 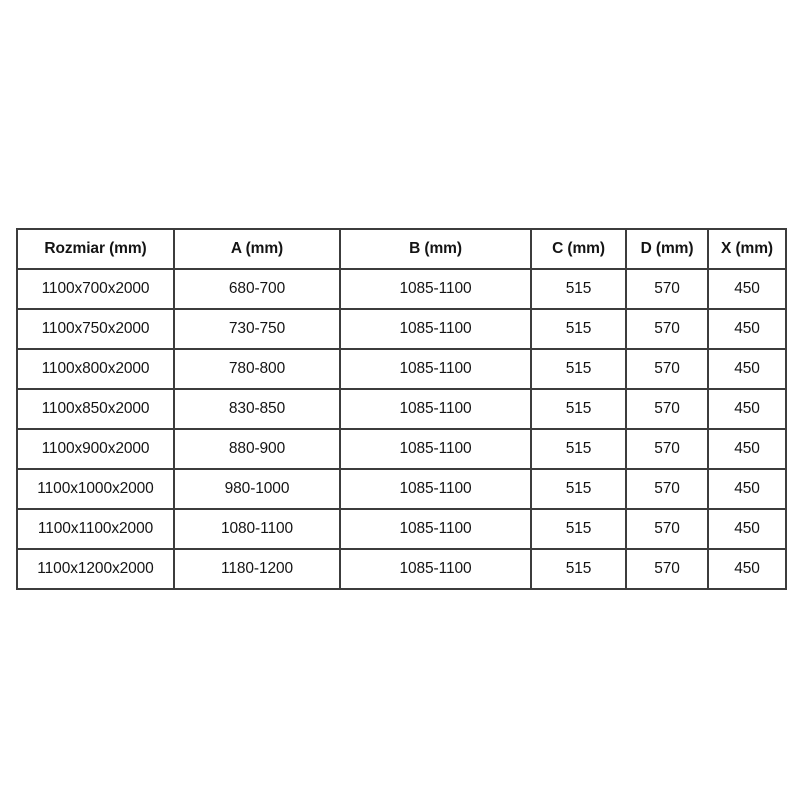 I want to click on cell-size: 1100x900x2000, so click(x=95, y=449).